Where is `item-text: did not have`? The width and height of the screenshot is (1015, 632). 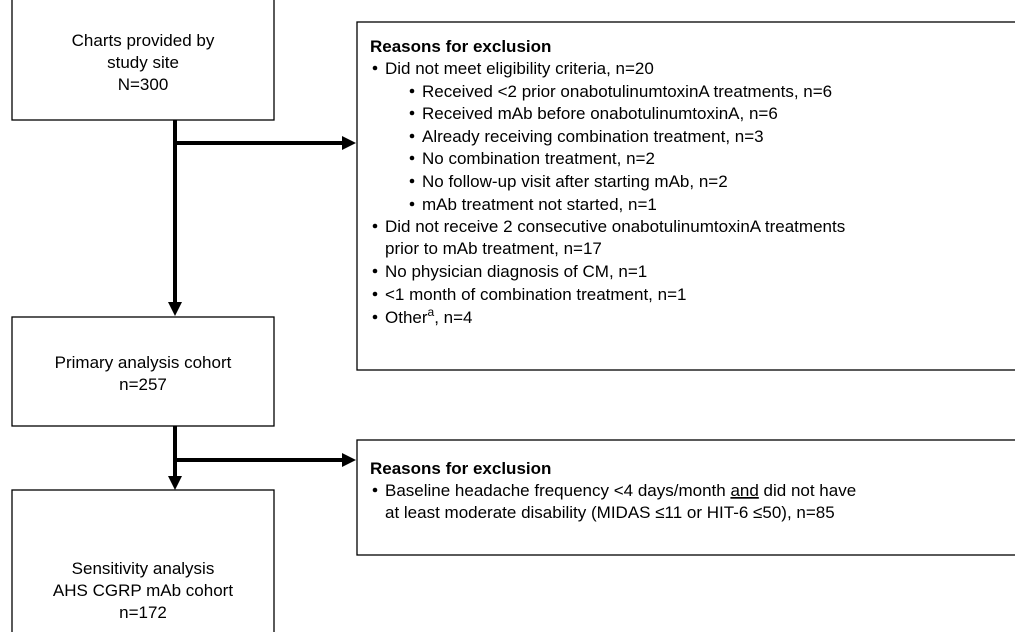 item-text: did not have is located at coordinates (807, 490).